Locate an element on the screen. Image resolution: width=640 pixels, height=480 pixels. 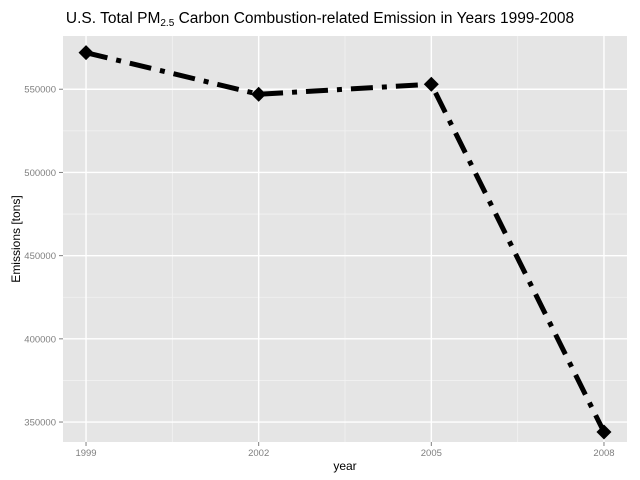
x-tick-label: 2008 is located at coordinates (603, 453).